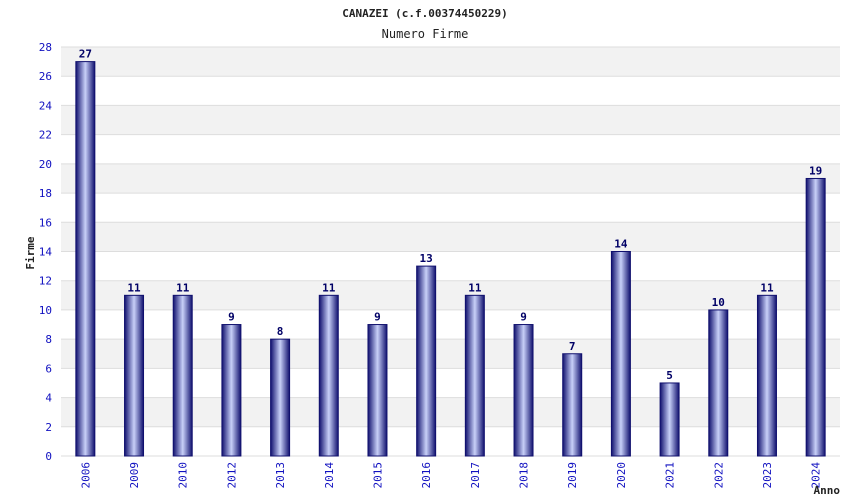  I want to click on y-axis-label: Firme, so click(30, 252).